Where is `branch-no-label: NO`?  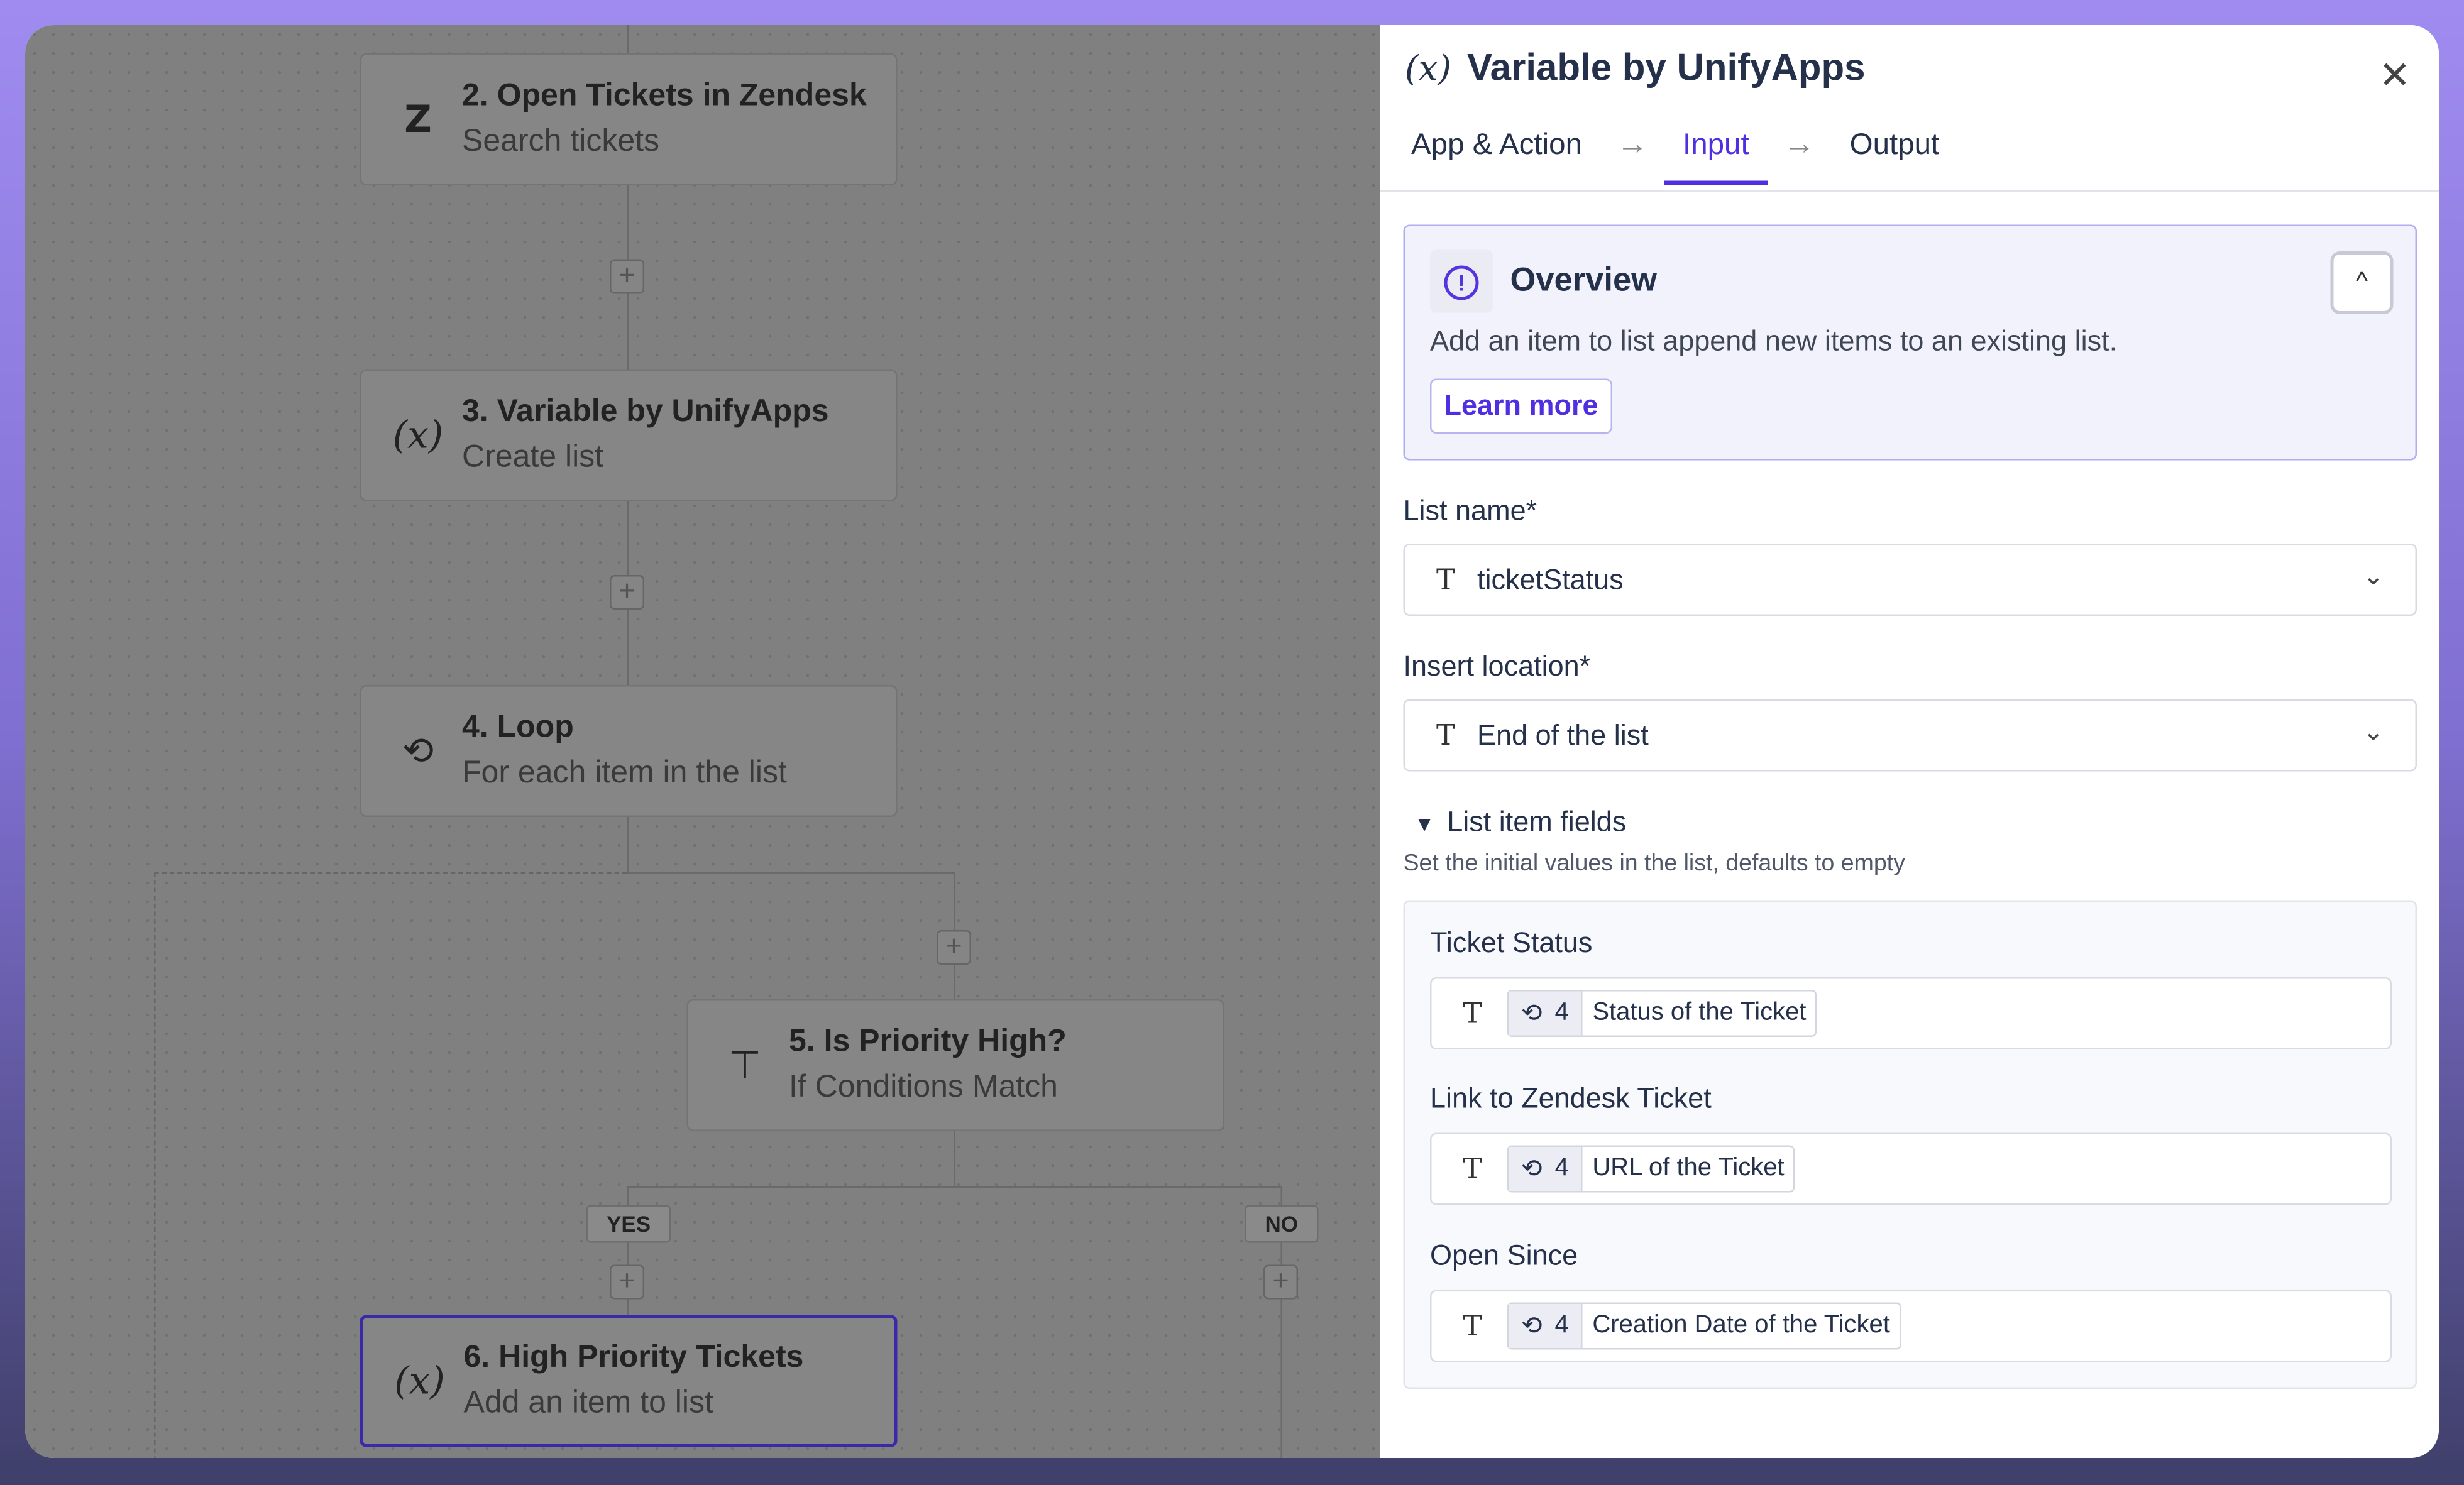
branch-no-label: NO is located at coordinates (1282, 1224).